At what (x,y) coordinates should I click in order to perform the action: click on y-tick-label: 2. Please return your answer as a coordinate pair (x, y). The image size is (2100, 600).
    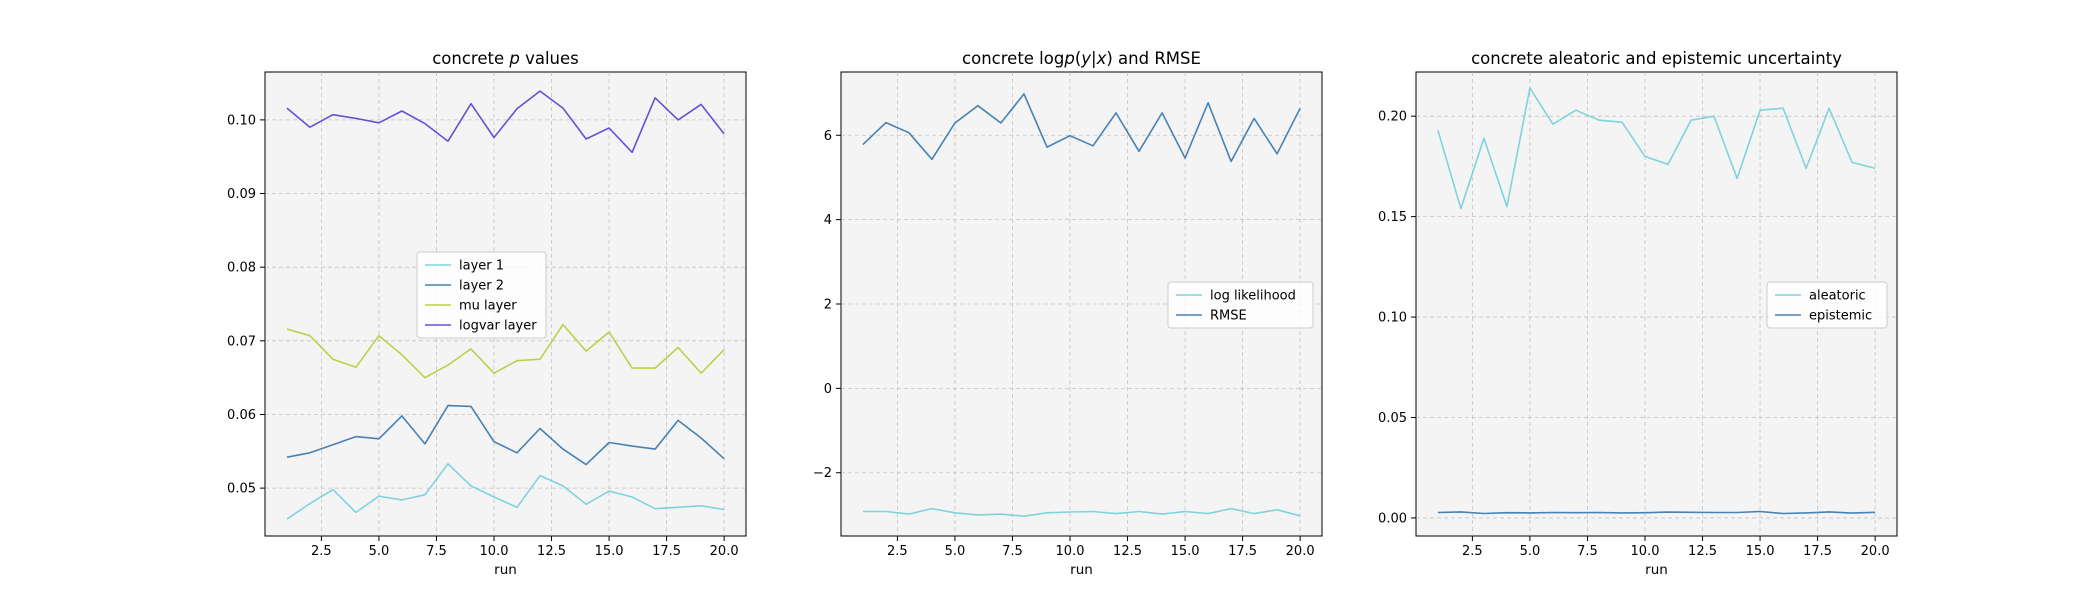
    Looking at the image, I should click on (828, 305).